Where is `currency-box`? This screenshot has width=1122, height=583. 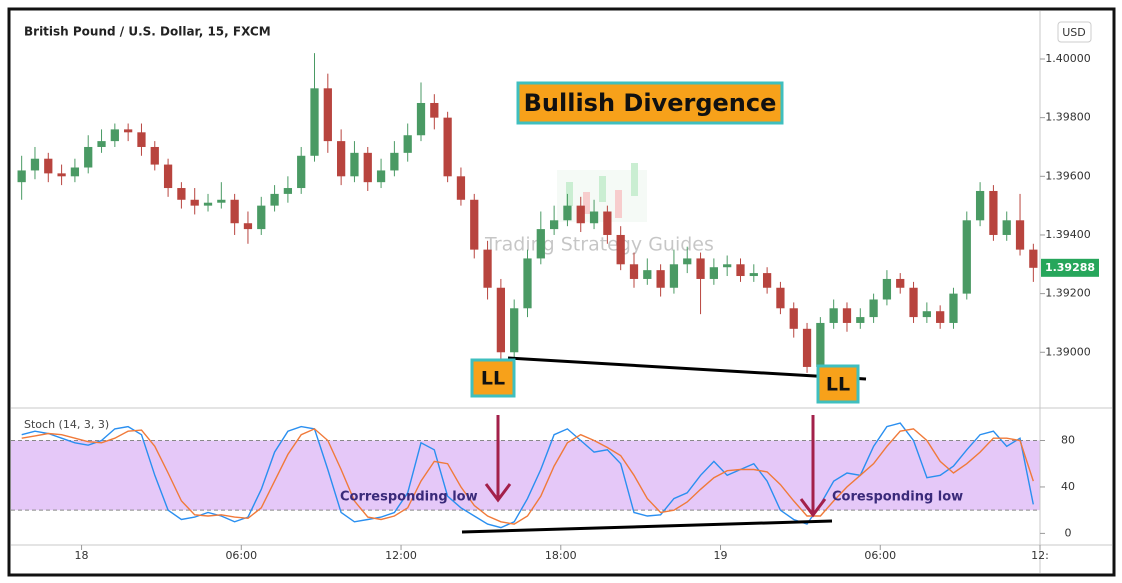
currency-box is located at coordinates (1074, 32).